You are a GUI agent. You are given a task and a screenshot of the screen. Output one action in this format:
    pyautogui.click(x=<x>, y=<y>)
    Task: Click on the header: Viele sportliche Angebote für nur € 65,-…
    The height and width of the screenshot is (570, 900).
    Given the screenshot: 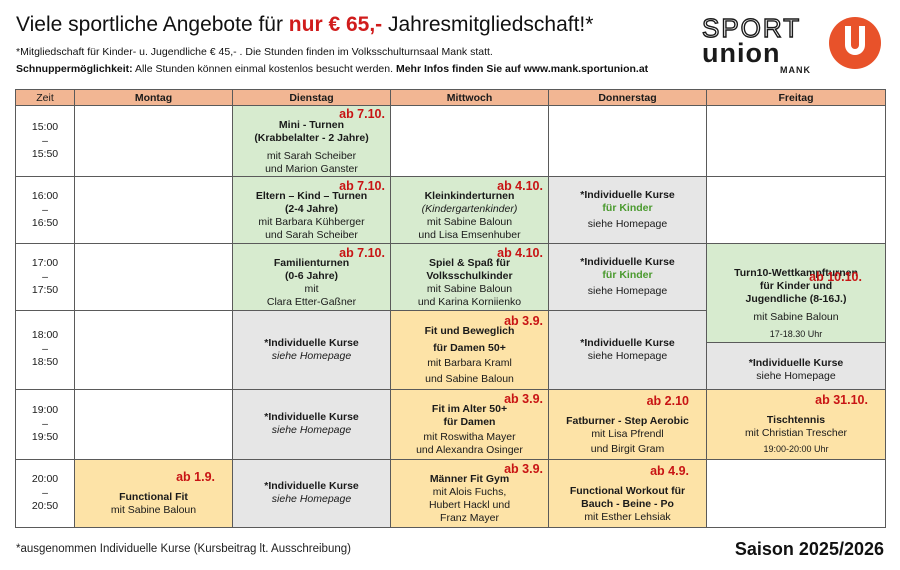 What is the action you would take?
    pyautogui.click(x=346, y=44)
    